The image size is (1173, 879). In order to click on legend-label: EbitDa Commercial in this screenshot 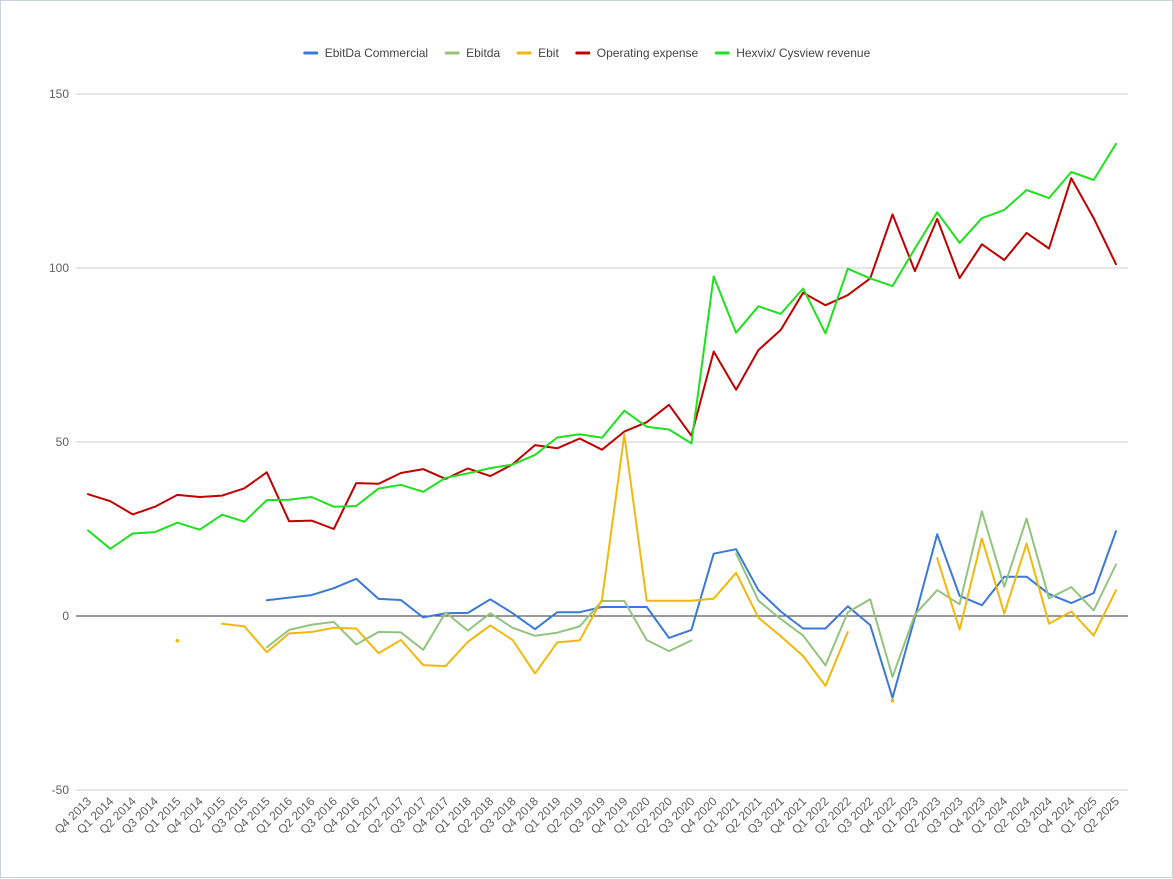, I will do `click(376, 53)`.